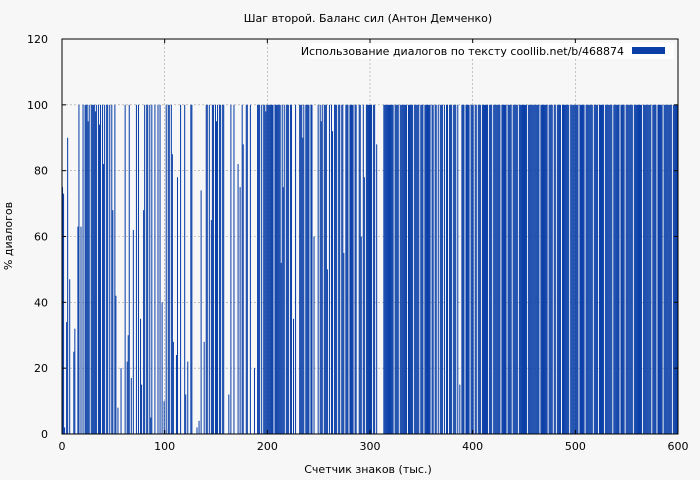 This screenshot has height=480, width=700. I want to click on legend-background, so click(490, 51).